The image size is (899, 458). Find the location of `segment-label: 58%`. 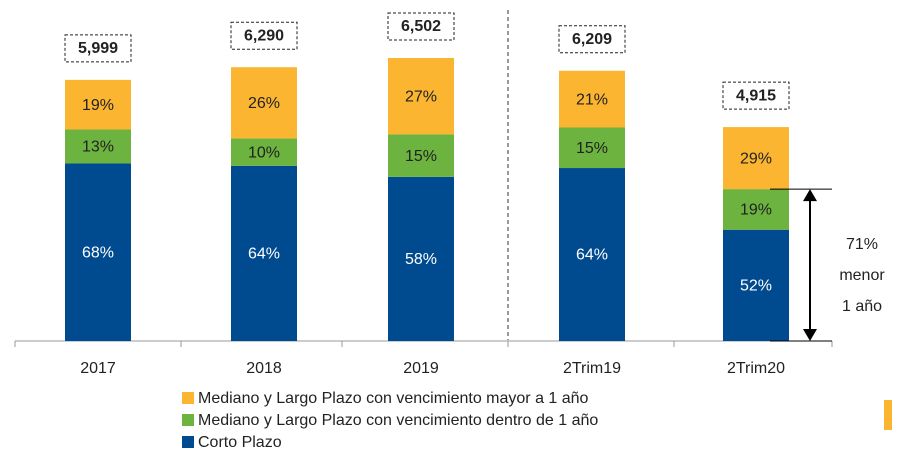

segment-label: 58% is located at coordinates (421, 259).